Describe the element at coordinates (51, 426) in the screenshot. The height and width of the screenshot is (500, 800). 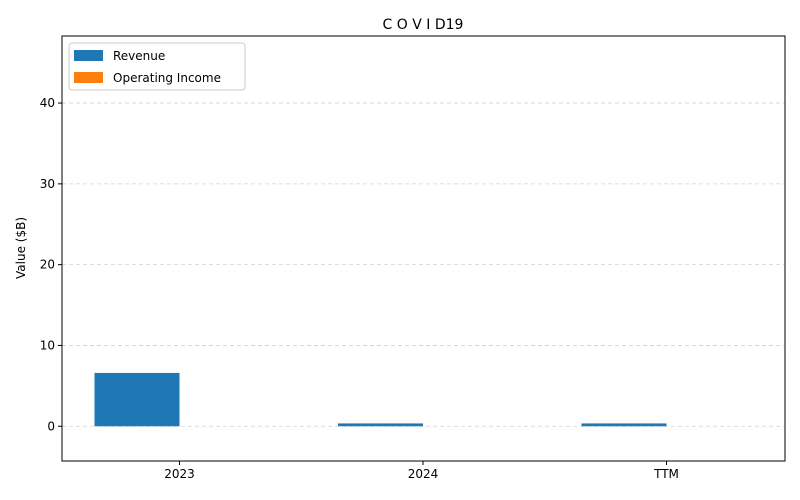
I see `y-tick-label-0: 0` at that location.